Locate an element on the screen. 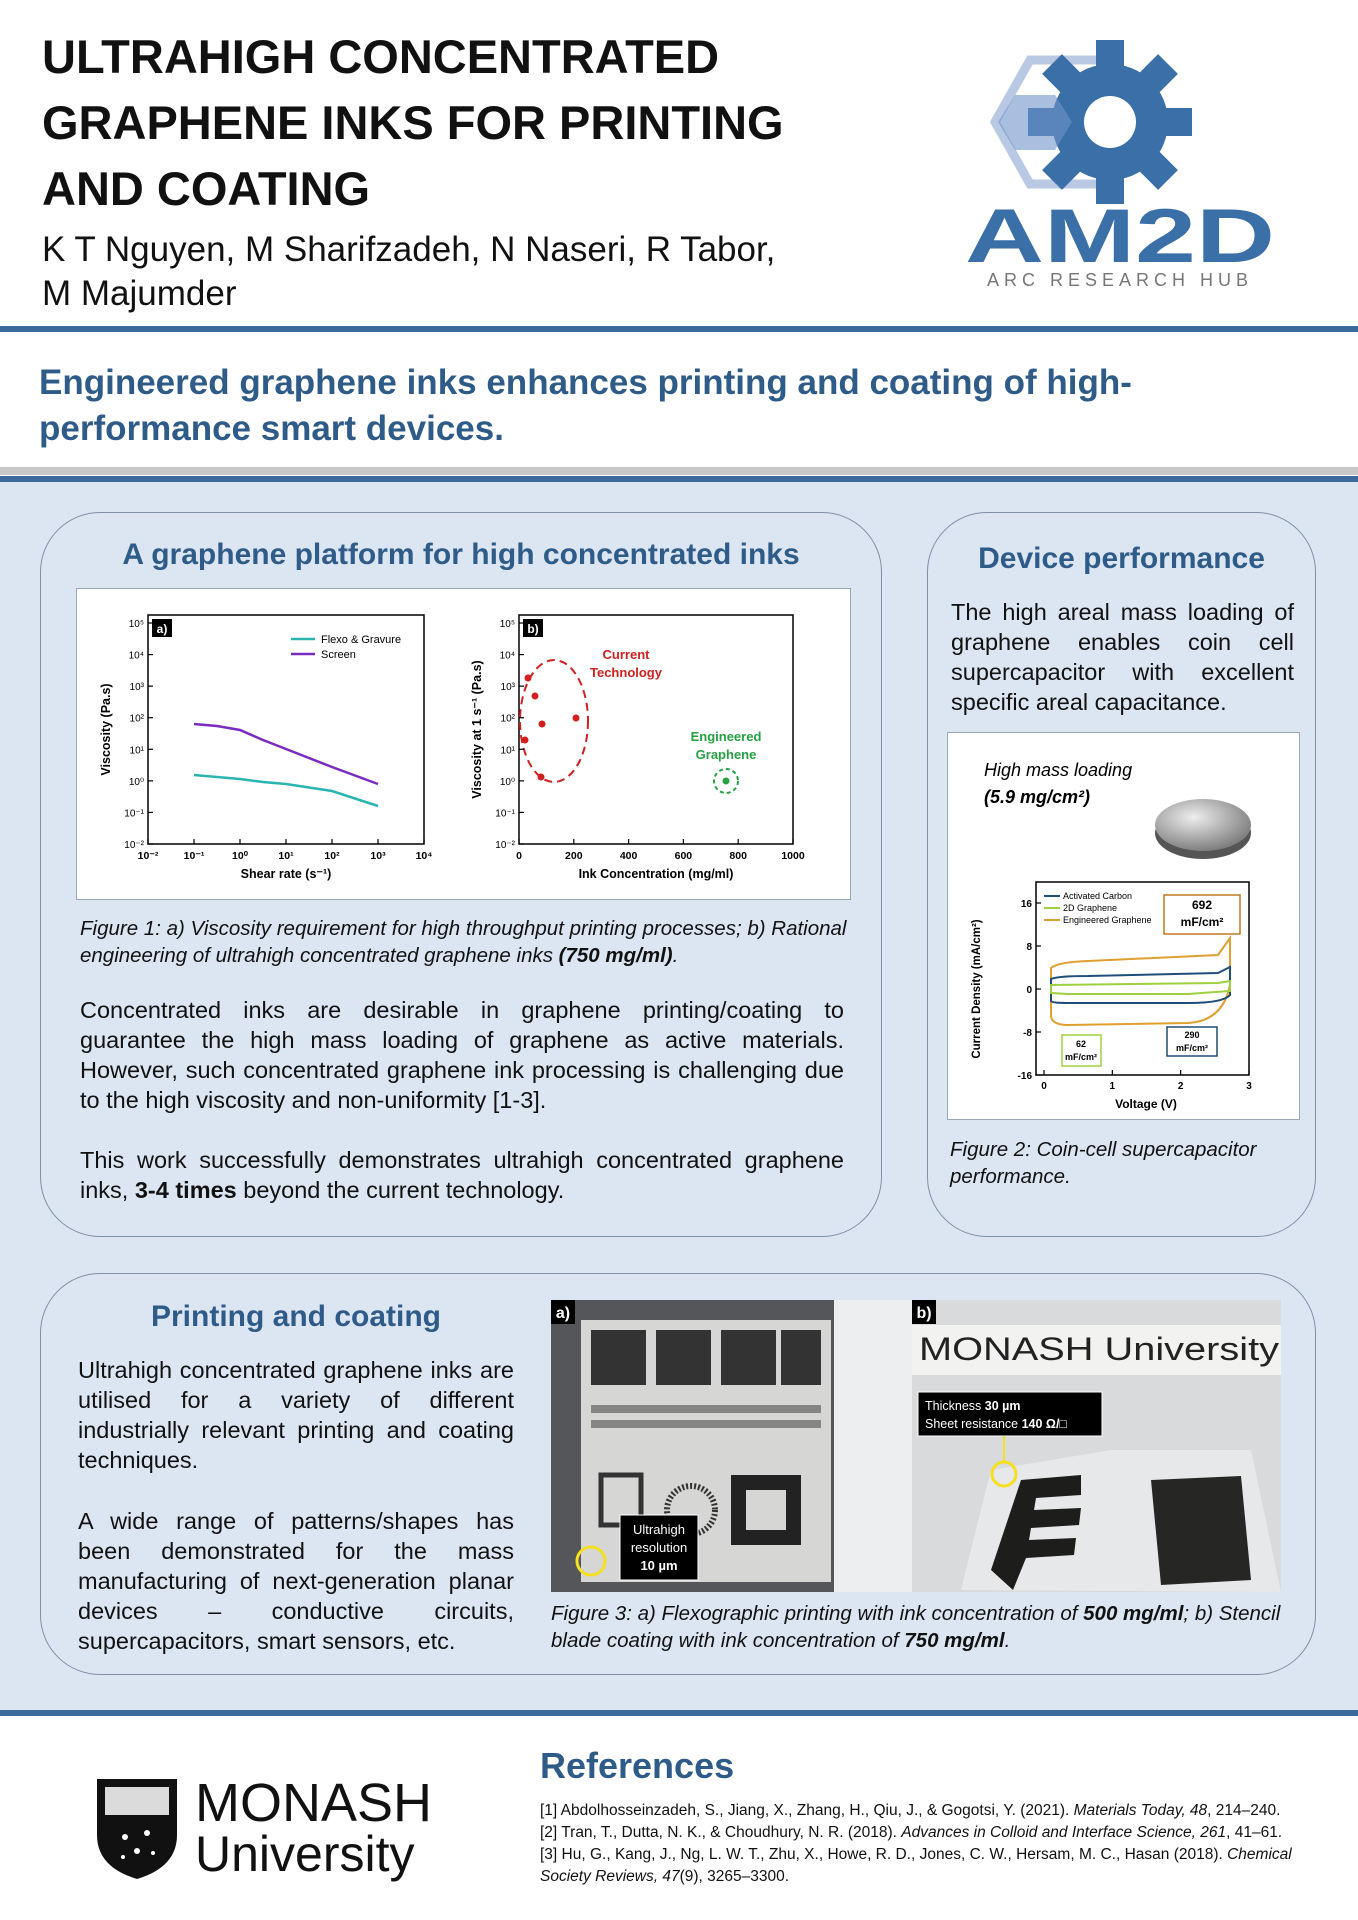 Image resolution: width=1358 pixels, height=1920 pixels. legend-label: Engineered Graphene is located at coordinates (1107, 920).